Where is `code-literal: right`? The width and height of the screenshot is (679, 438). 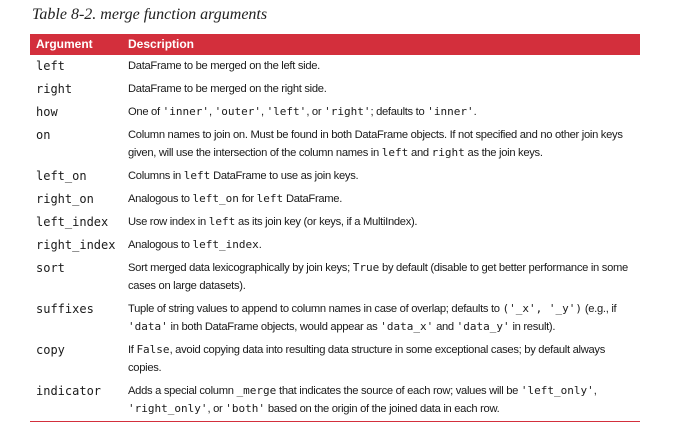 code-literal: right is located at coordinates (448, 152).